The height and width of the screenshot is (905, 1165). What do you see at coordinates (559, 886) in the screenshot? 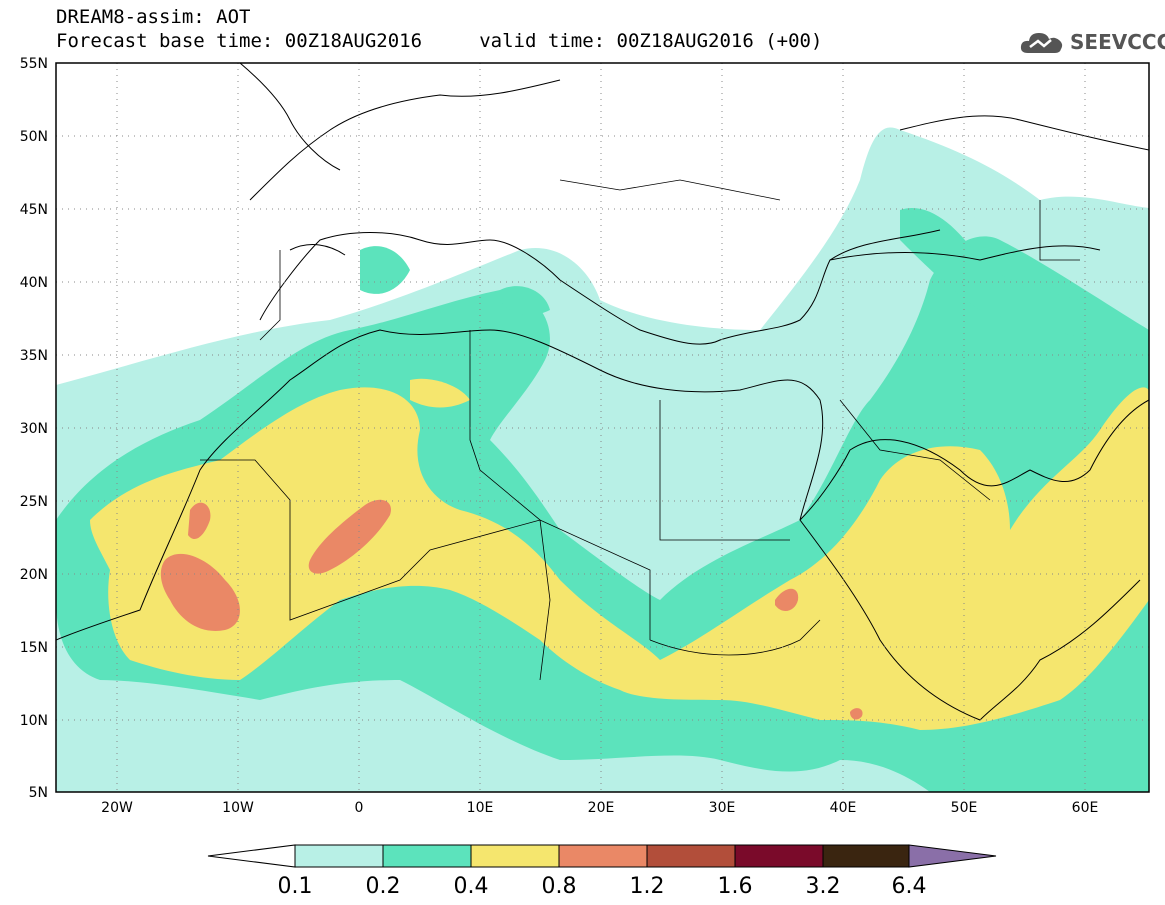
I see `colorbar-label: 0.8` at bounding box center [559, 886].